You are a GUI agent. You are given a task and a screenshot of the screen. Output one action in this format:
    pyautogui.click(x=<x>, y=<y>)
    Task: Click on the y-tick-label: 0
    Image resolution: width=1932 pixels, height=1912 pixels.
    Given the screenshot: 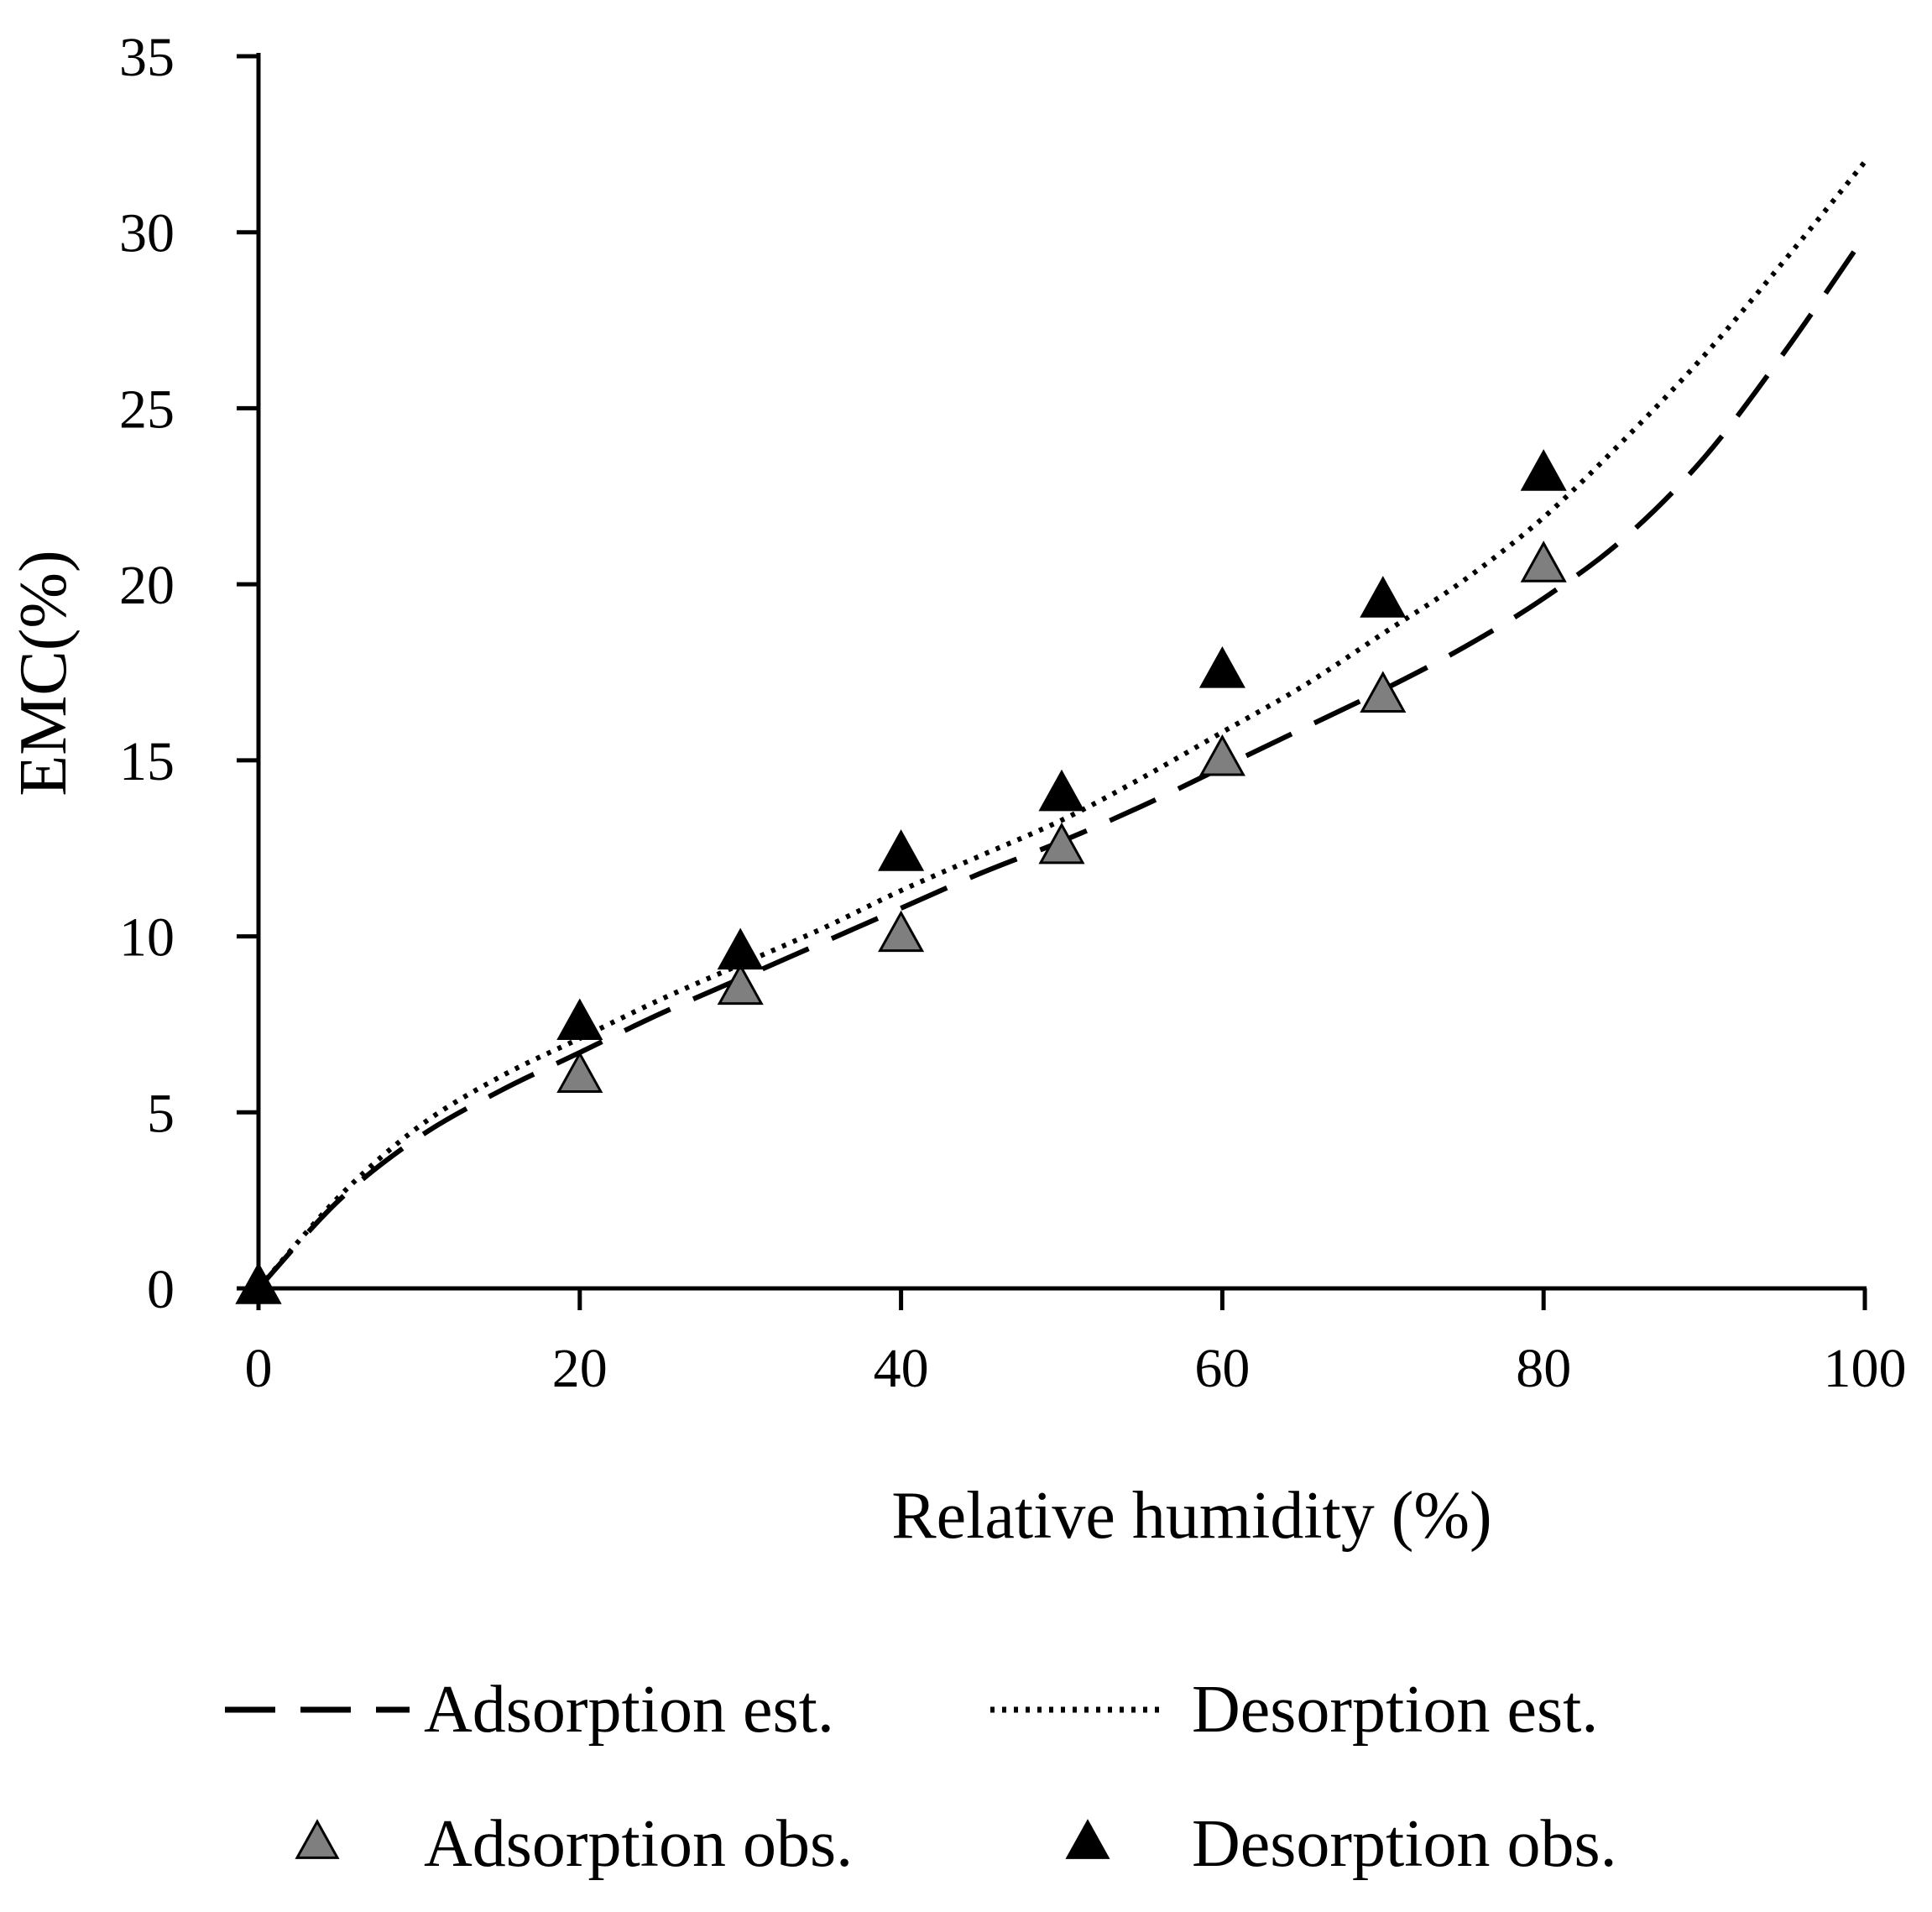 What is the action you would take?
    pyautogui.click(x=161, y=1289)
    